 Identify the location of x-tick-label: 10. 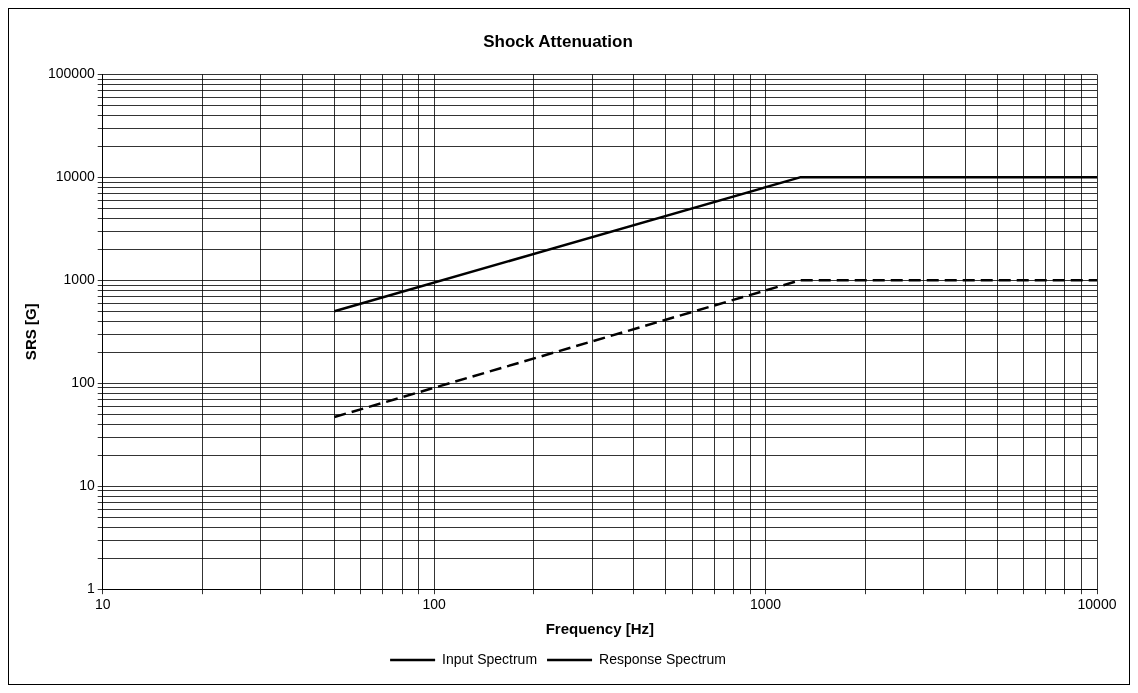
(102, 604).